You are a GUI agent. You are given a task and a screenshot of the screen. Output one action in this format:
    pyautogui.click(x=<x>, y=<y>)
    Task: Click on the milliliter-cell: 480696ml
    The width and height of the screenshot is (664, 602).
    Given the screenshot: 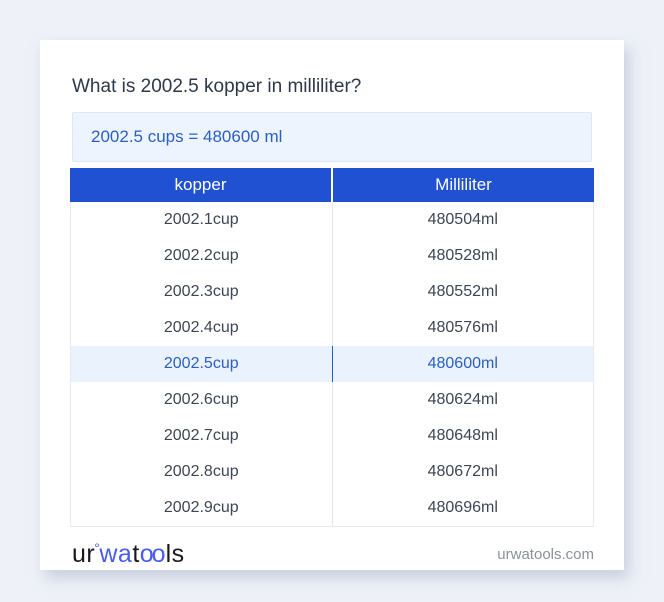 What is the action you would take?
    pyautogui.click(x=462, y=507)
    